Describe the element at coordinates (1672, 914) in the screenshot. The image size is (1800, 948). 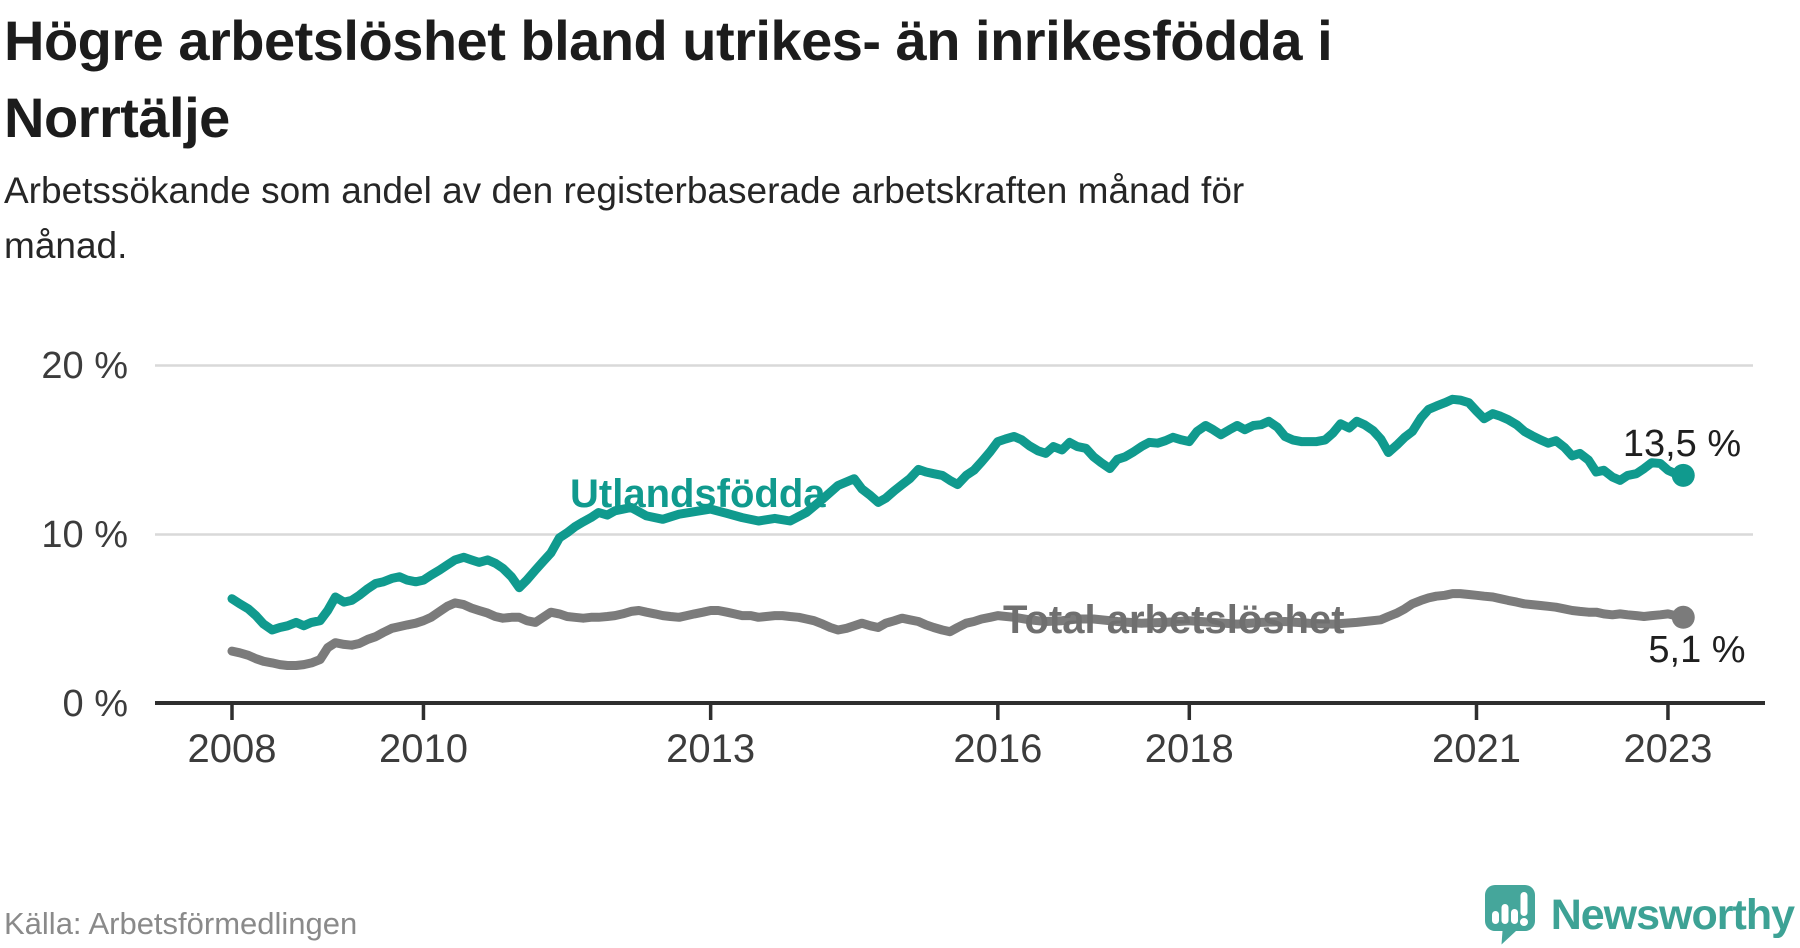
I see `brand-name: Newsworthy` at that location.